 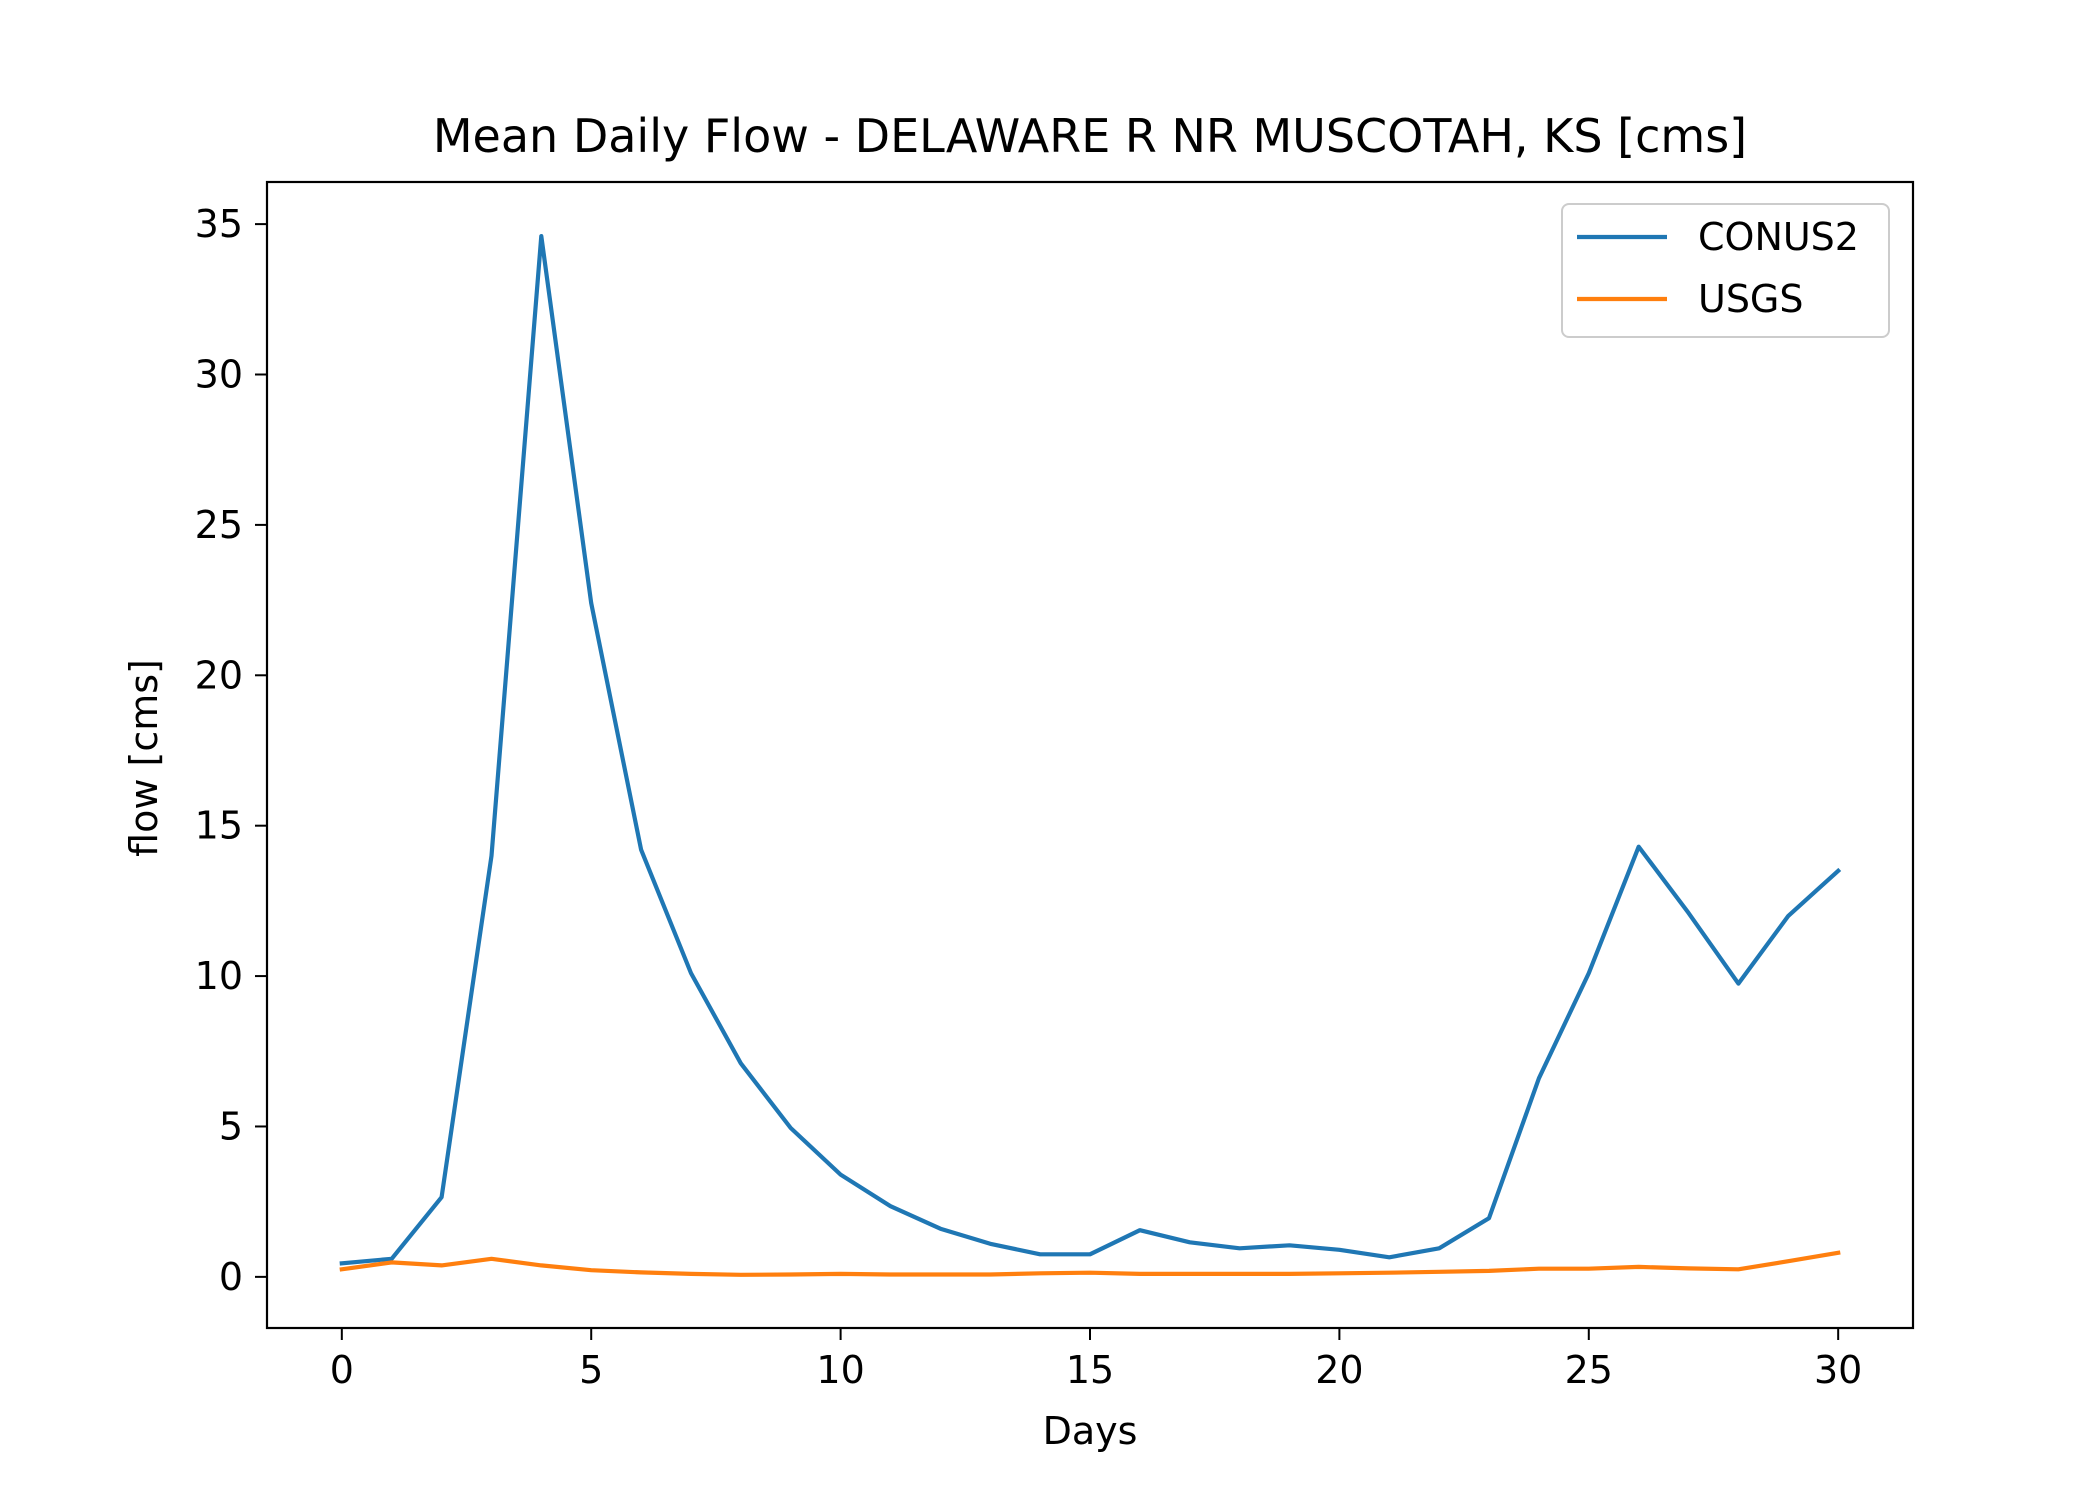 What do you see at coordinates (219, 826) in the screenshot?
I see `y-tick-label: 15` at bounding box center [219, 826].